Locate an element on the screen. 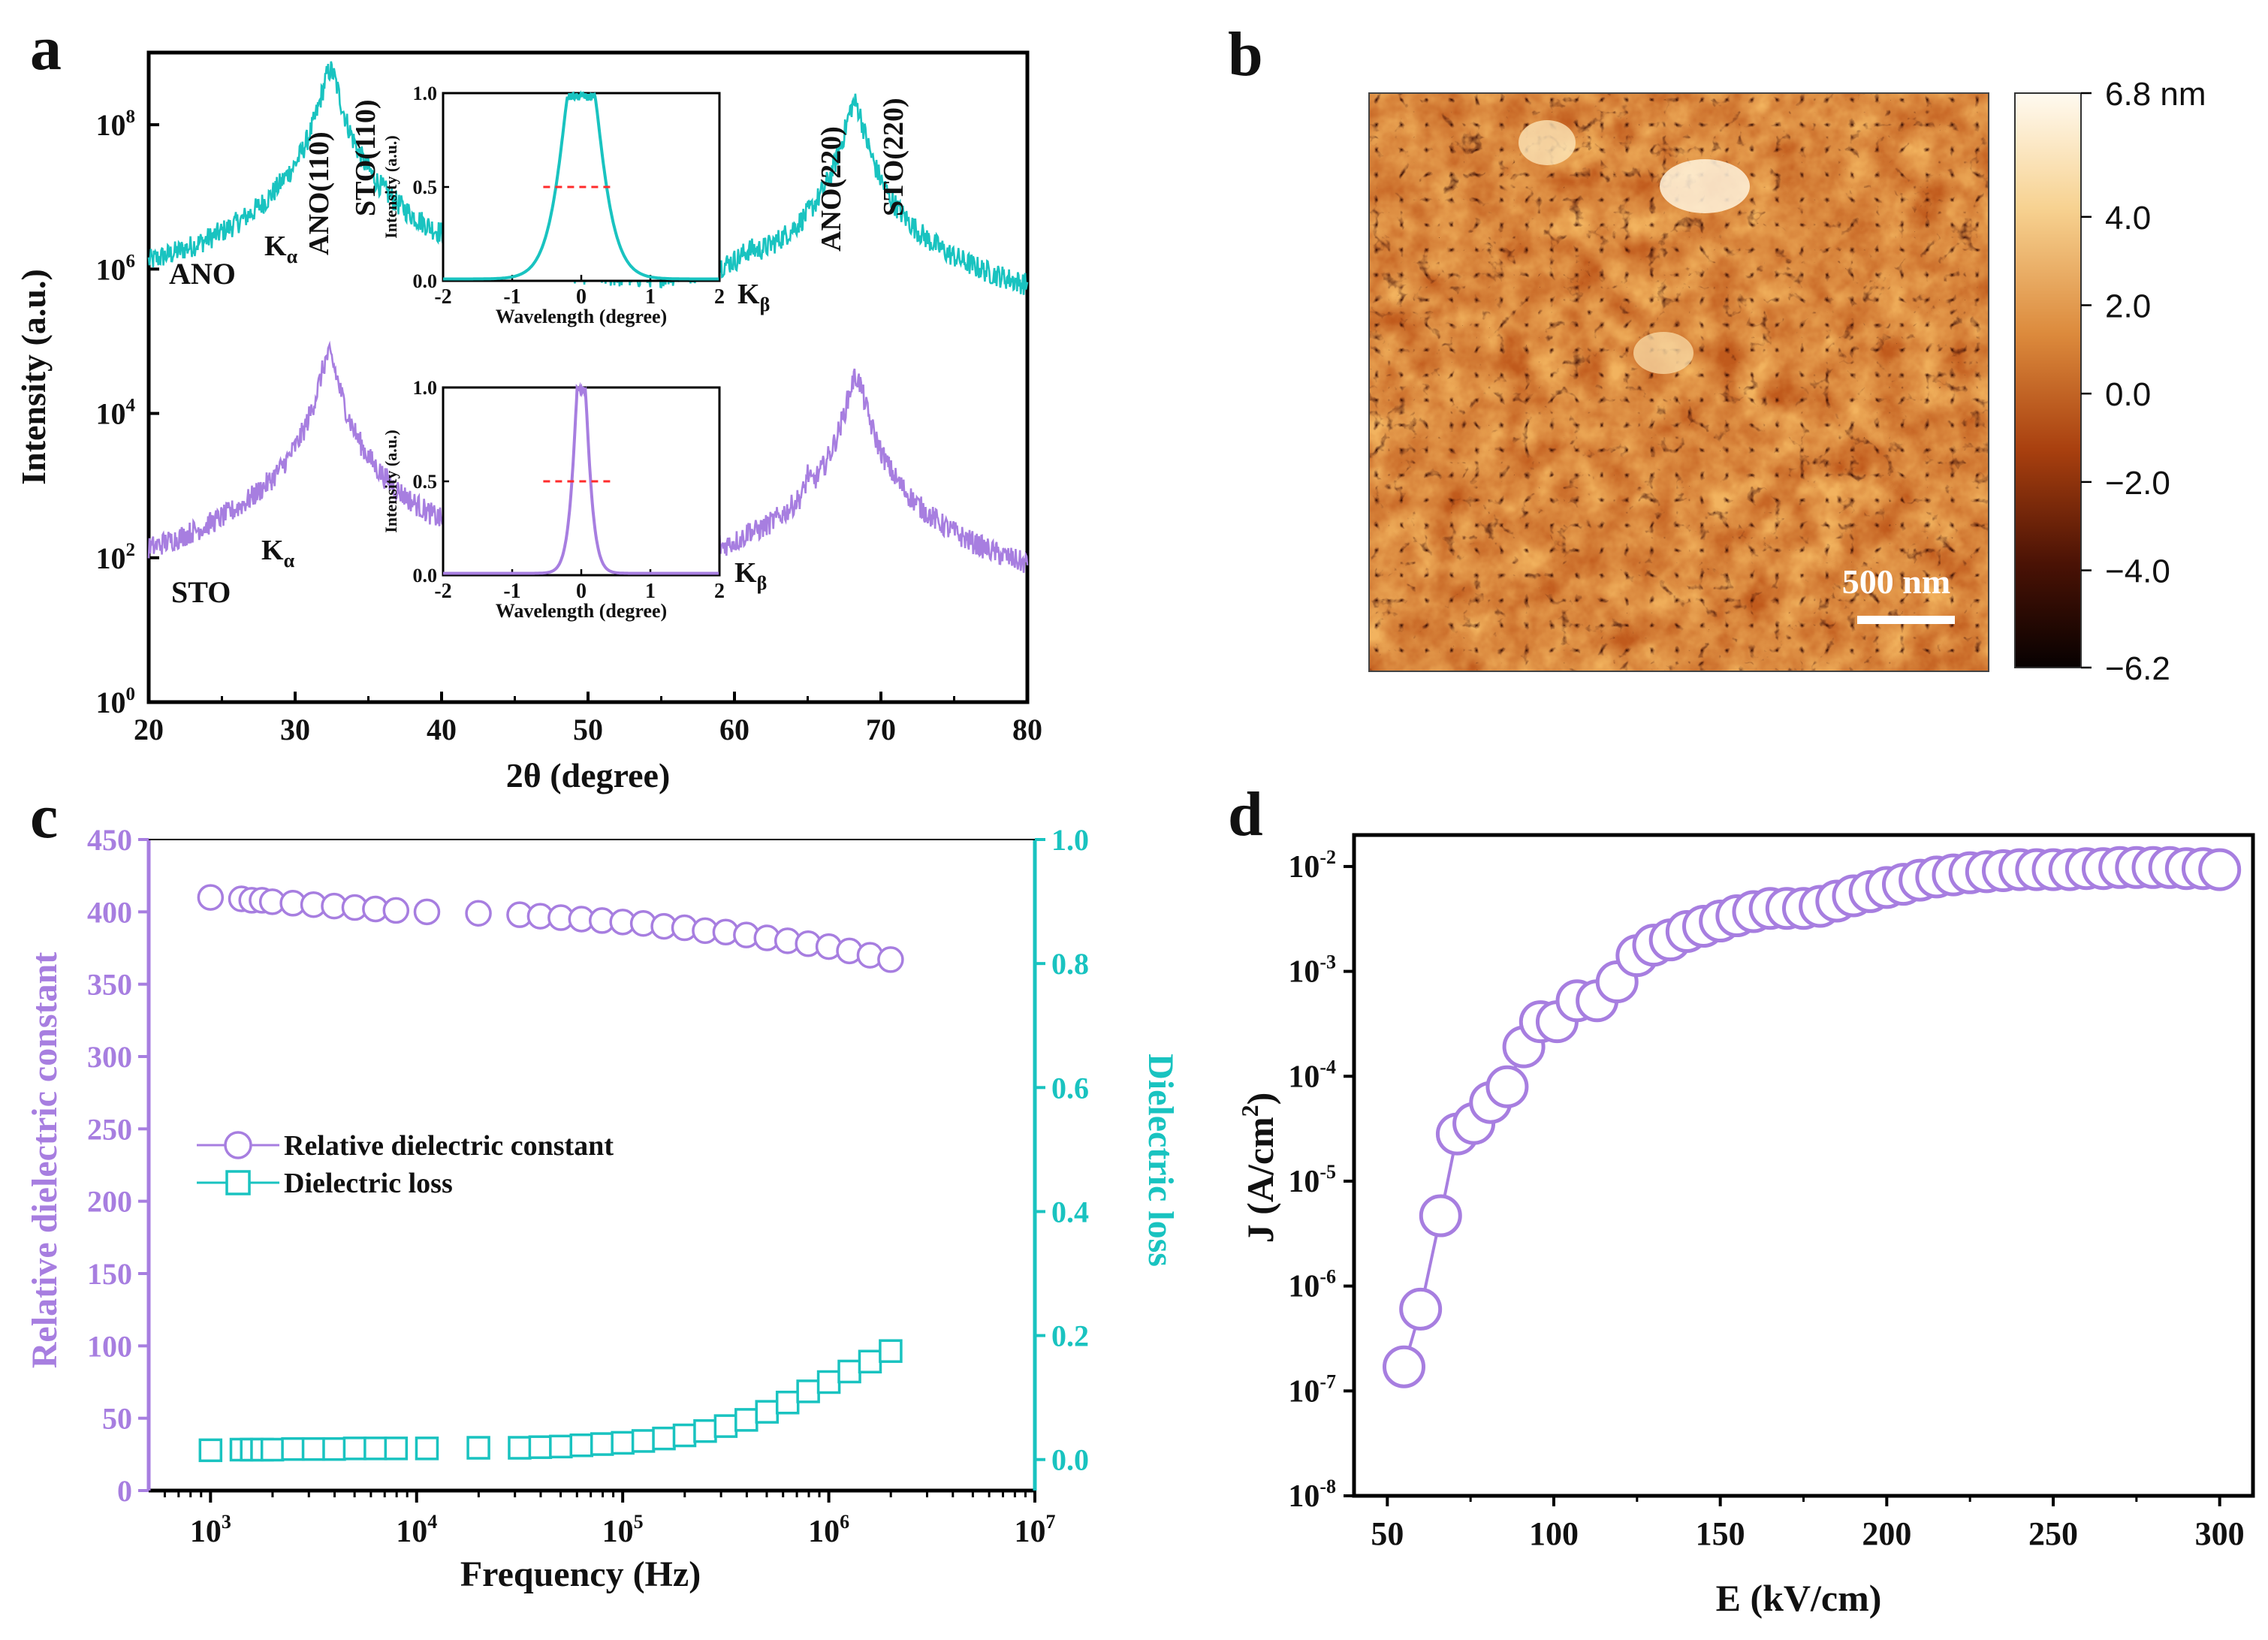  peak-label-ano220: ANO(220) is located at coordinates (831, 189).